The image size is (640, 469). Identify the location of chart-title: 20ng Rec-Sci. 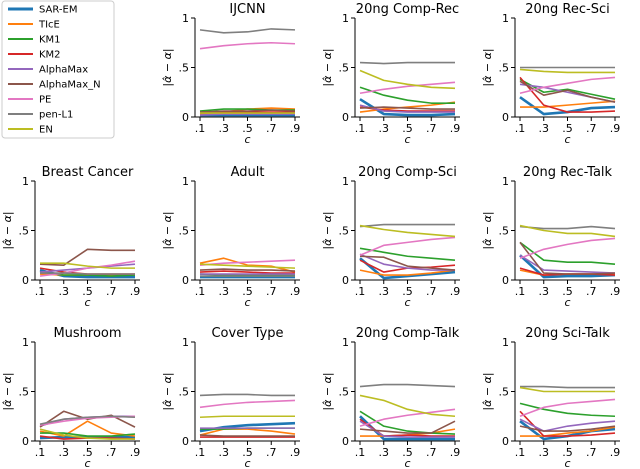
(567, 9).